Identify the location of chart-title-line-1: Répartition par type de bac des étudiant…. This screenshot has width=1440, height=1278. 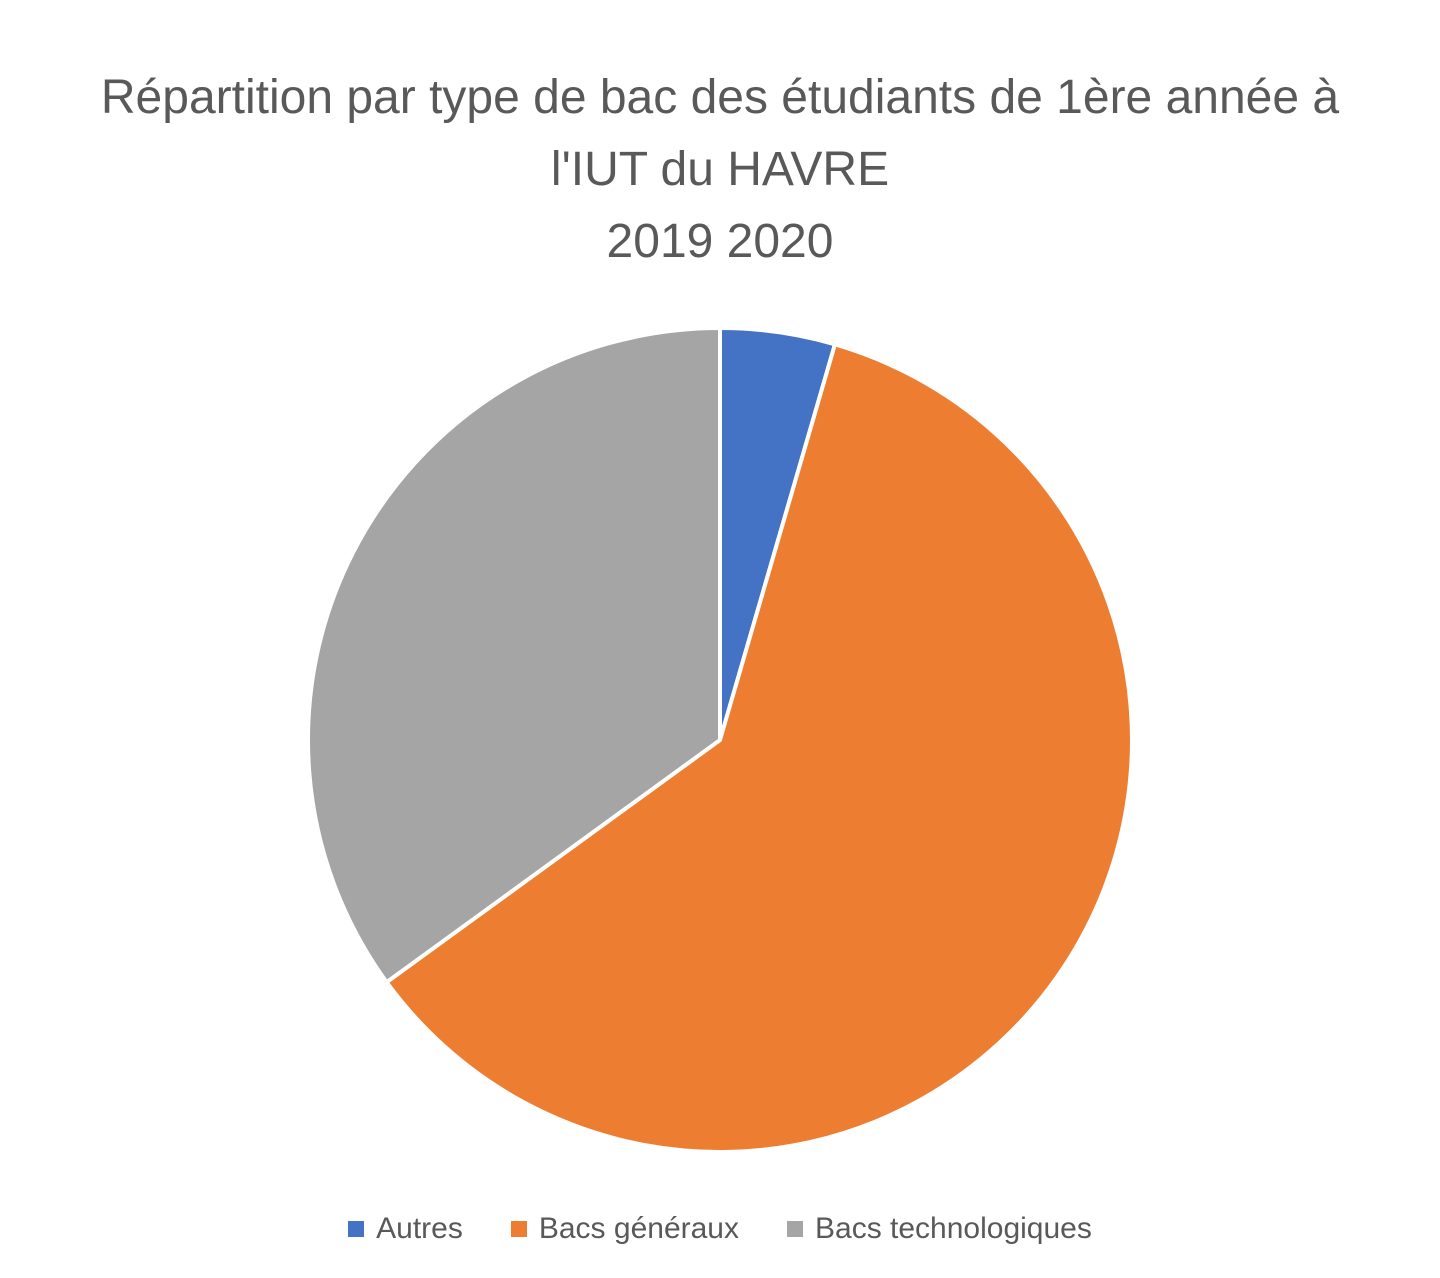
(720, 97).